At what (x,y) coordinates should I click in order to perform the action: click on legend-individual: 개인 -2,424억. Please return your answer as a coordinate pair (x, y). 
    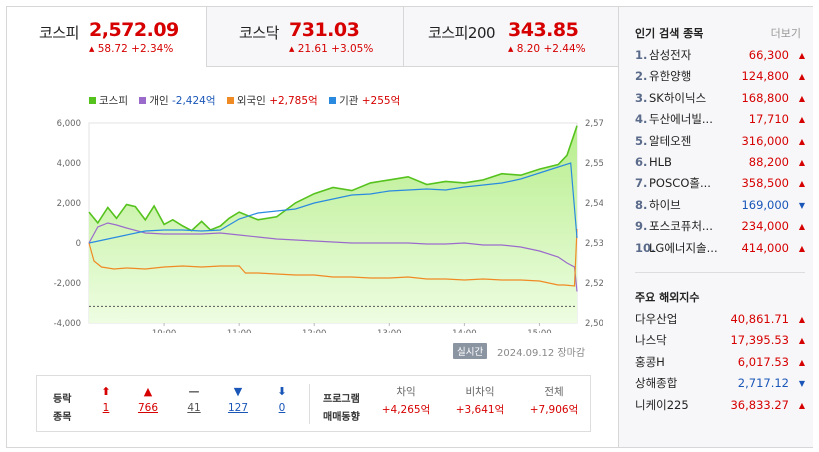
    Looking at the image, I should click on (177, 101).